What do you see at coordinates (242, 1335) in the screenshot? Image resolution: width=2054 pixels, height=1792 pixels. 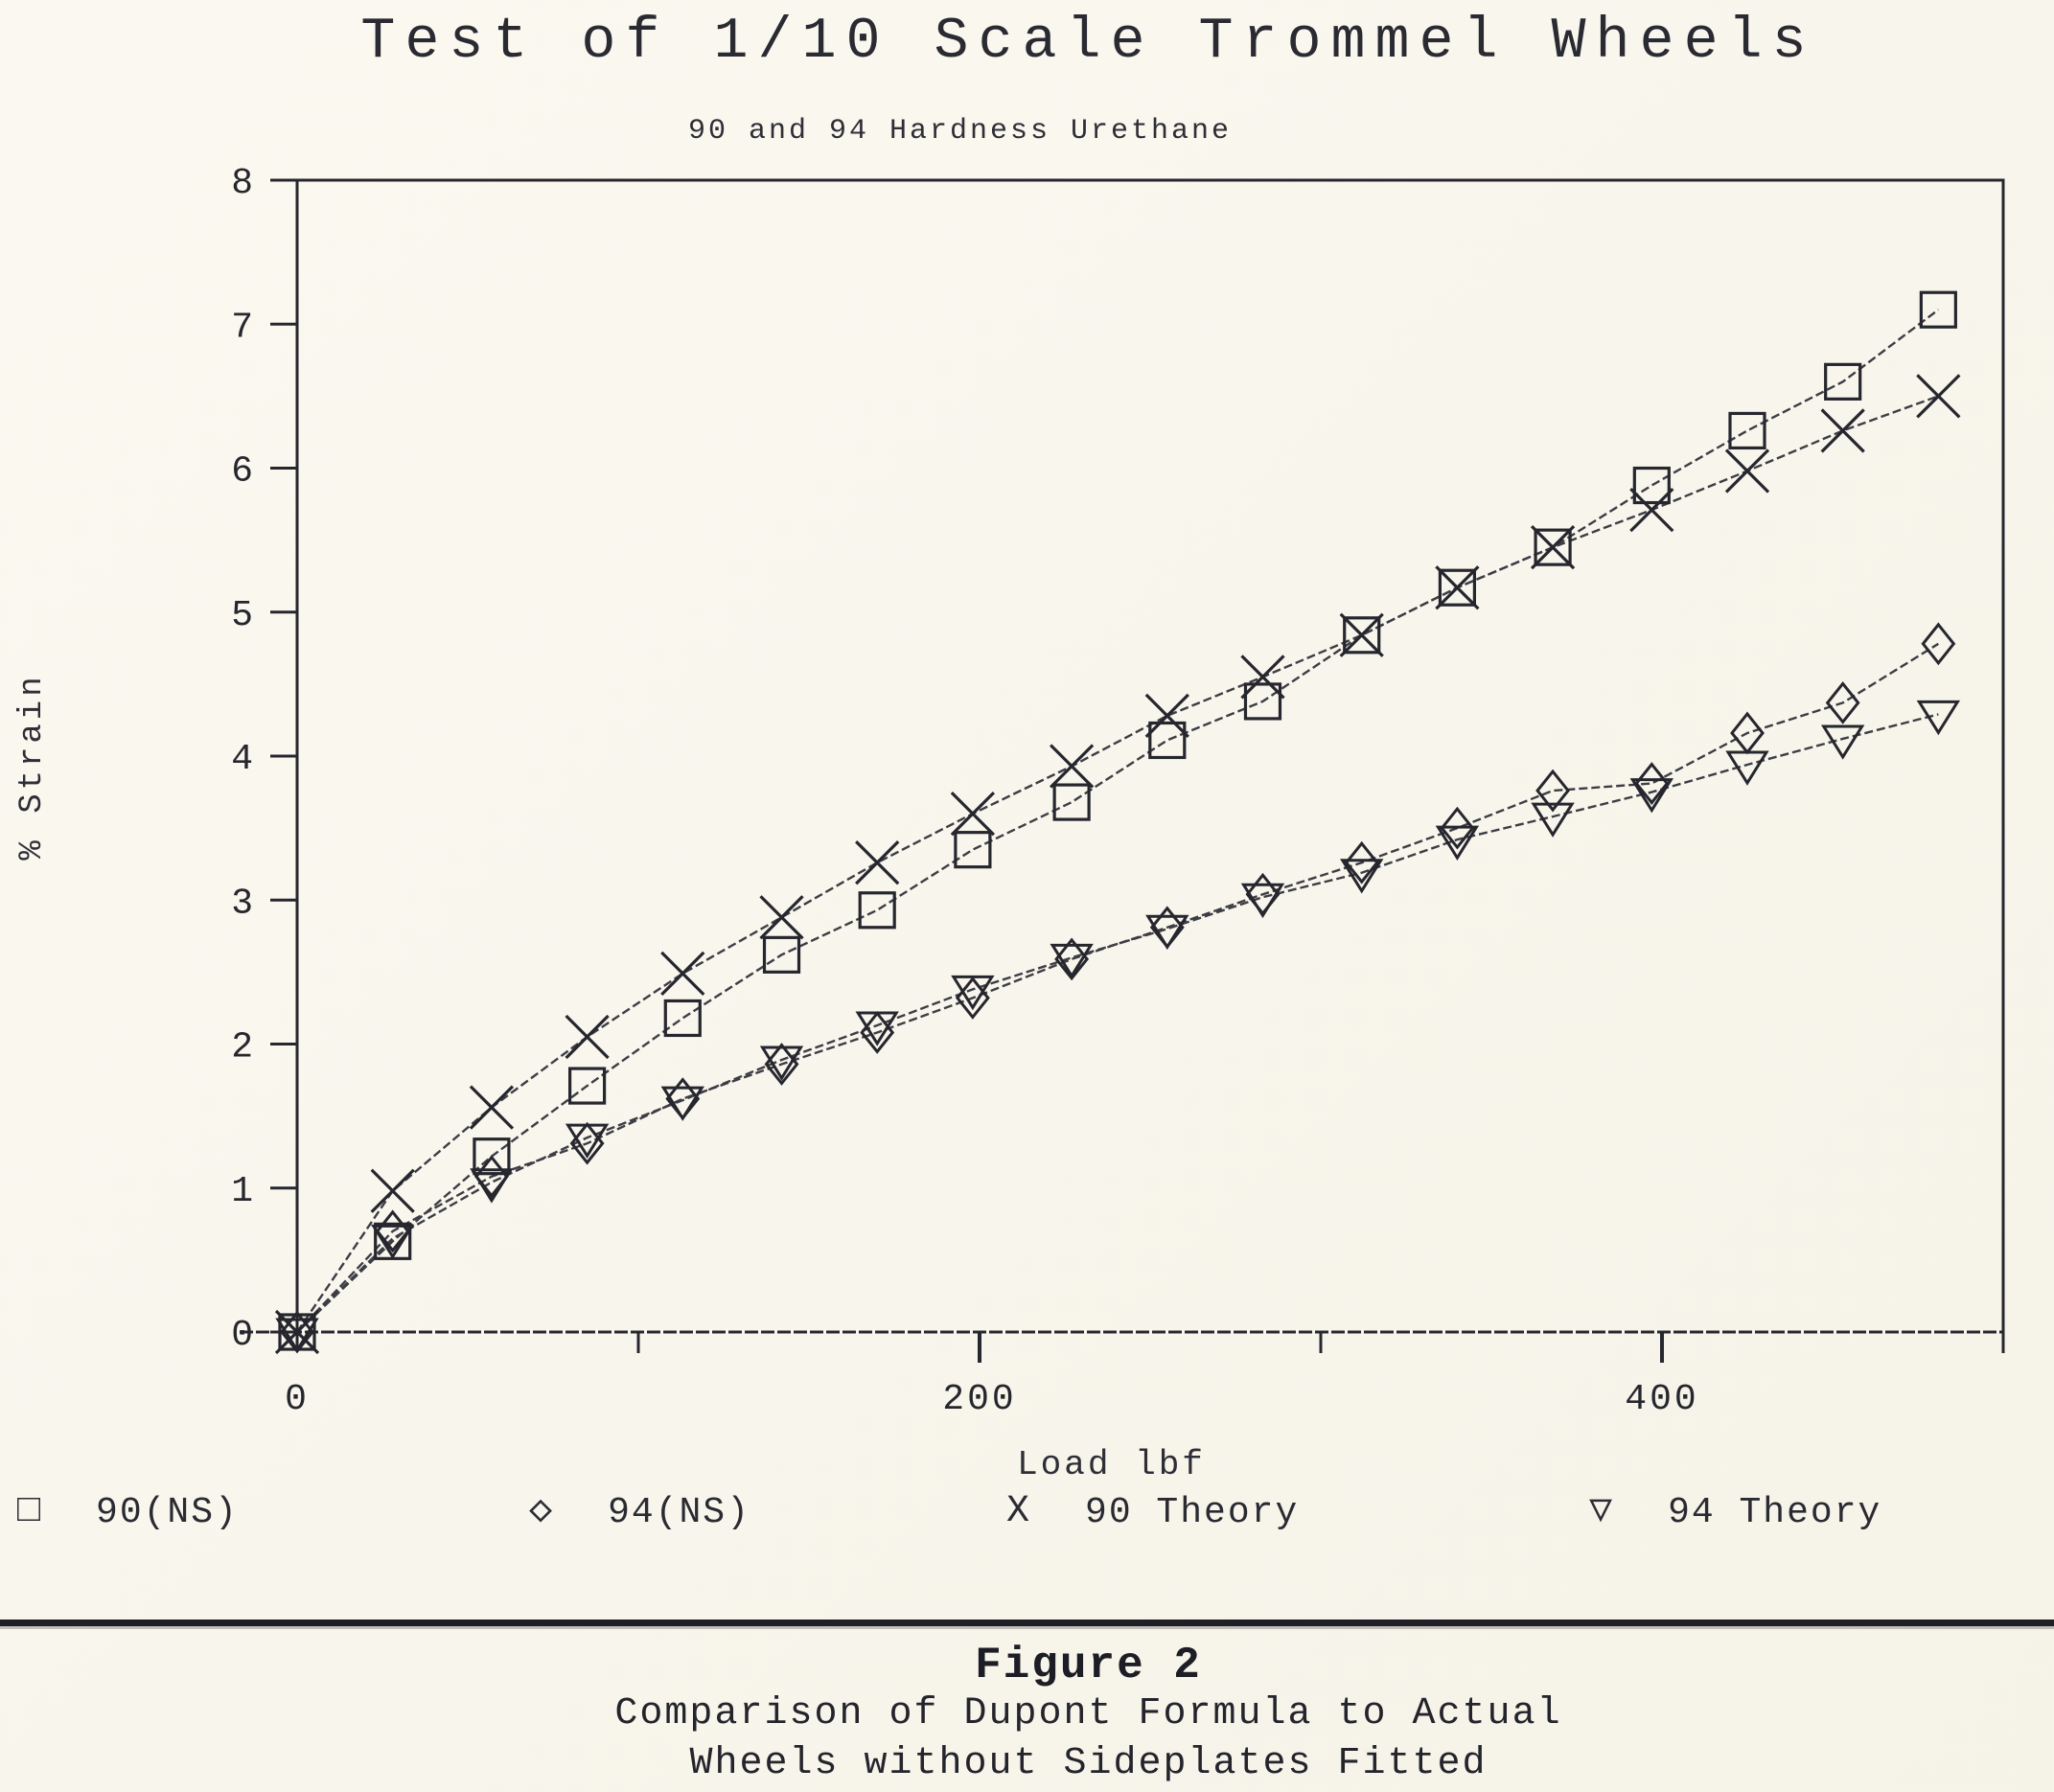 I see `y-tick-label: 0` at bounding box center [242, 1335].